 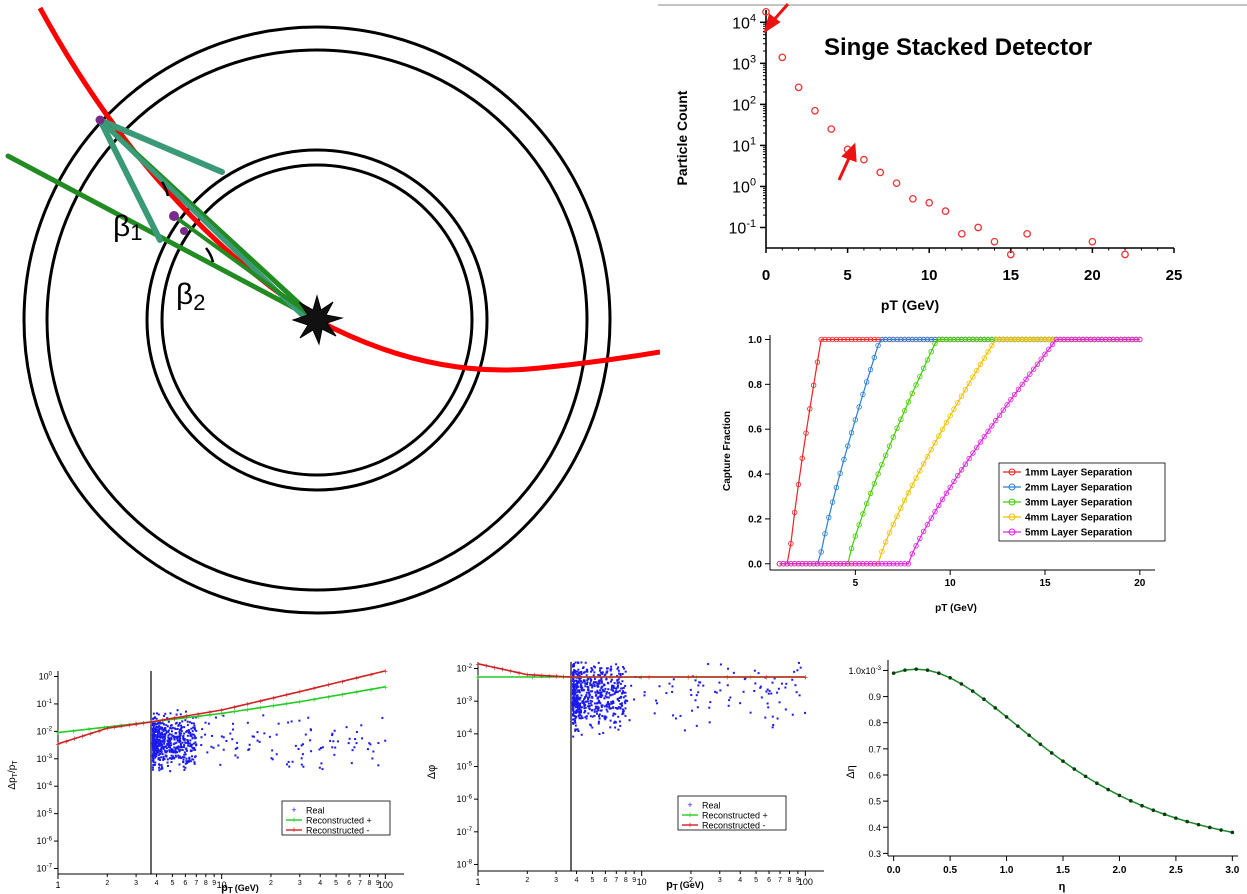 I want to click on legend-marker: +, so click(x=293, y=810).